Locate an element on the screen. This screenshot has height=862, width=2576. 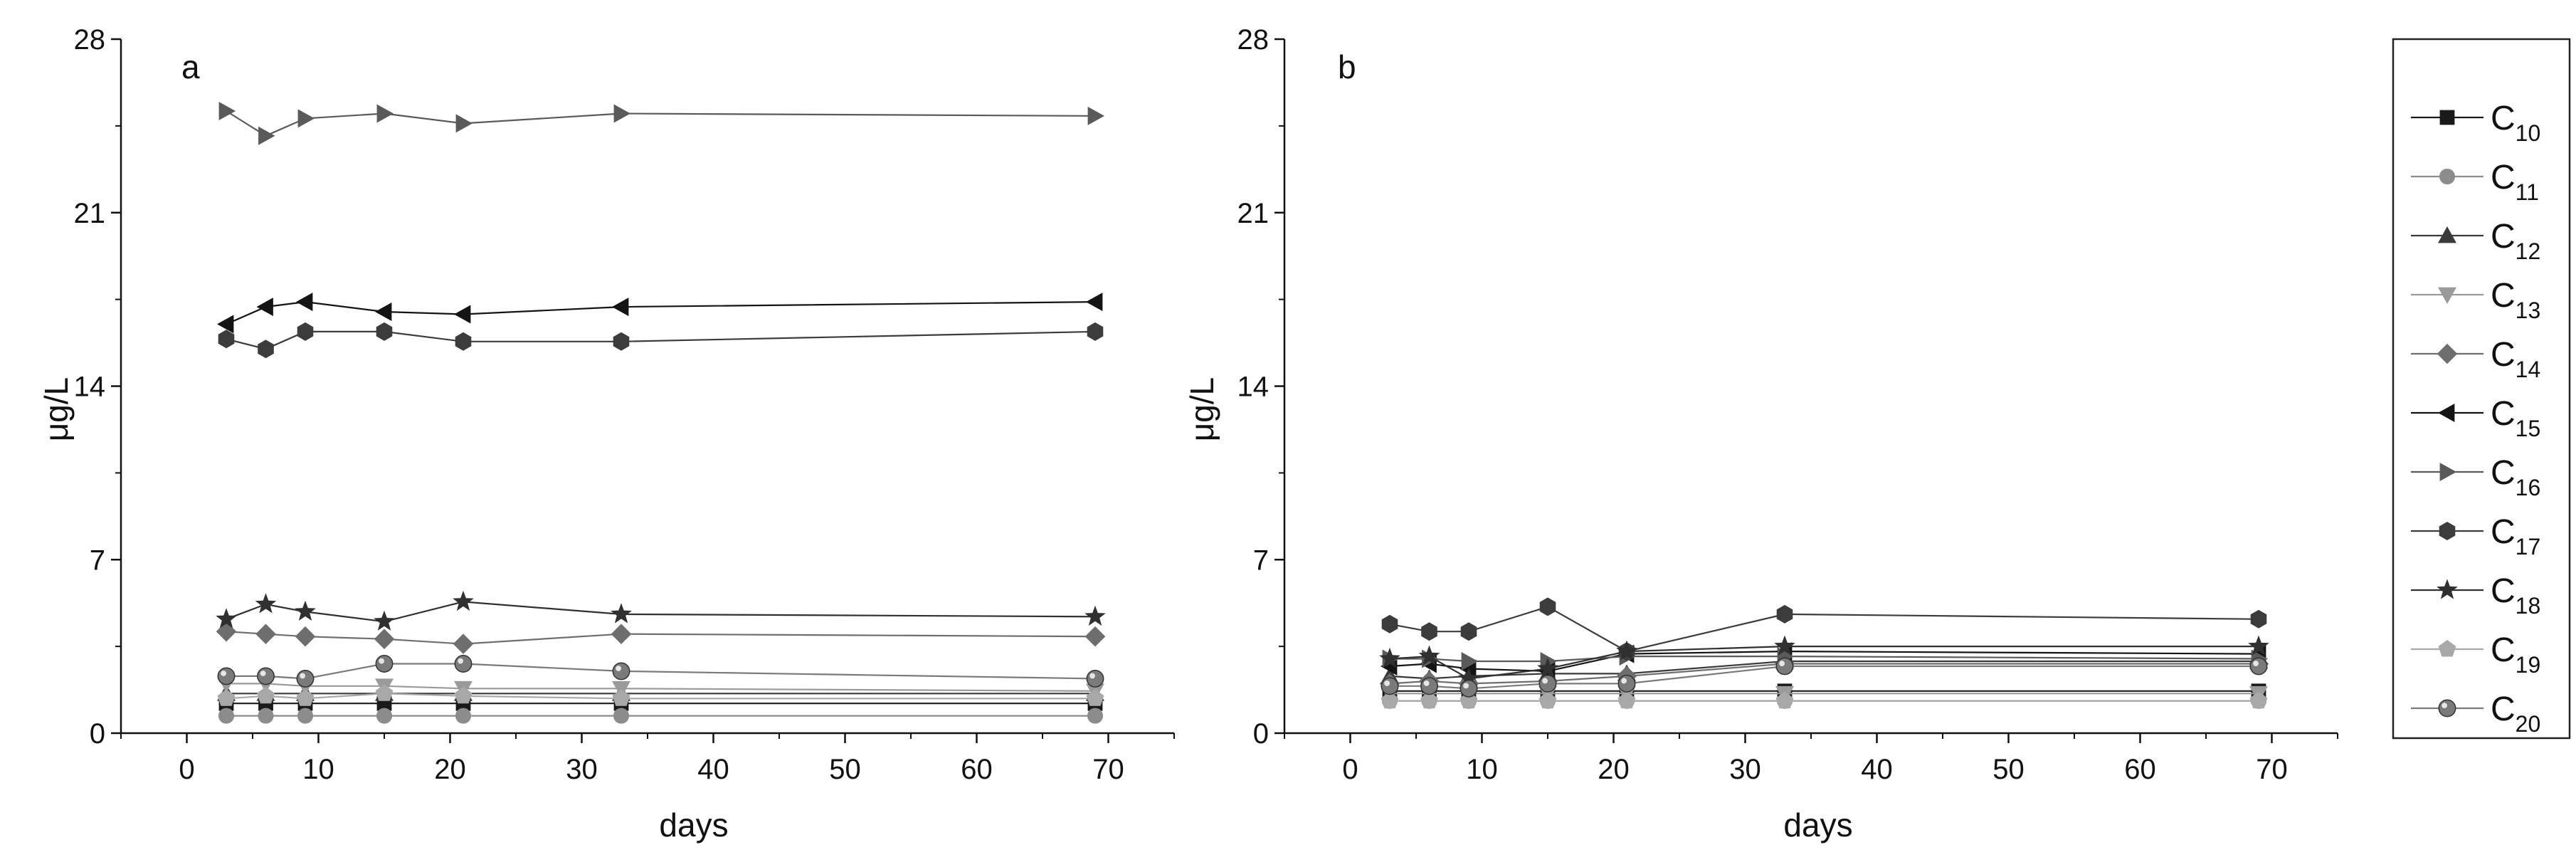
panel-a-series-line-c13 is located at coordinates (661, 687).